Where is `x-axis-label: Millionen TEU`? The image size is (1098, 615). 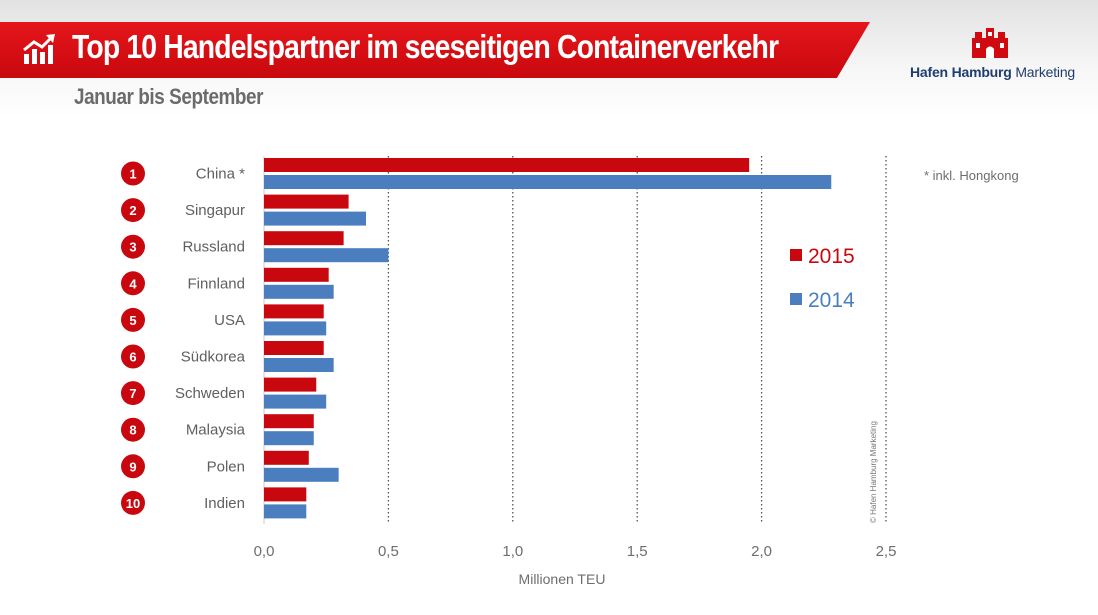 x-axis-label: Millionen TEU is located at coordinates (562, 579).